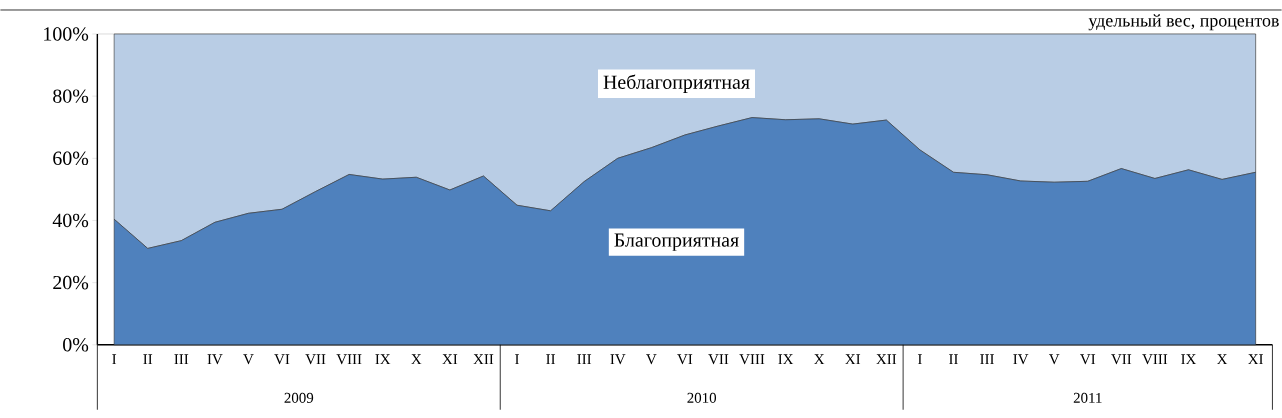 Image resolution: width=1282 pixels, height=418 pixels. What do you see at coordinates (66, 34) in the screenshot?
I see `y-tick-label: 100%` at bounding box center [66, 34].